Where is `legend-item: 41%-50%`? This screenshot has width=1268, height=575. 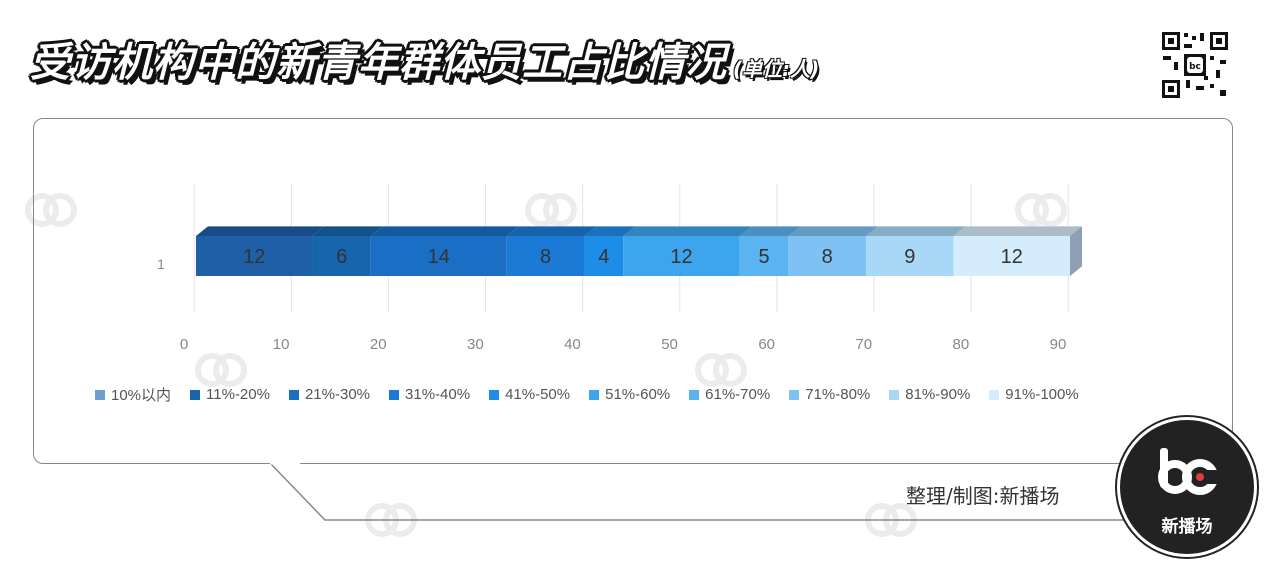
legend-item: 41%-50% is located at coordinates (529, 394).